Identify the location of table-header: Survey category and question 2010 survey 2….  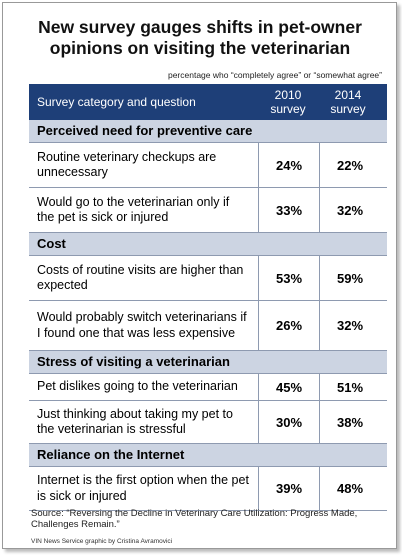
(208, 102).